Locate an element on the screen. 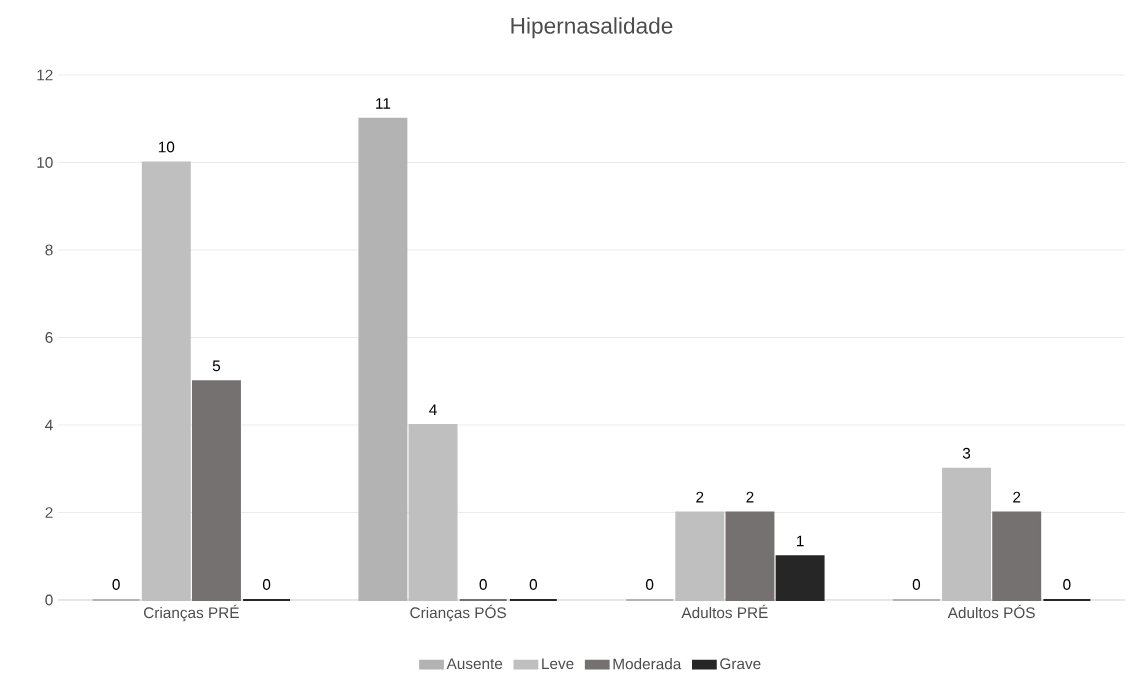  data-label: 11 is located at coordinates (383, 103).